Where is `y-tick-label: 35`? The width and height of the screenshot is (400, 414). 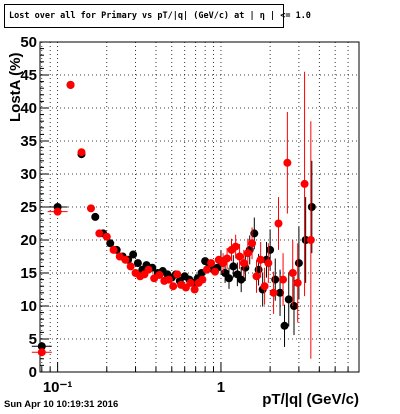 y-tick-label: 35 is located at coordinates (28, 141).